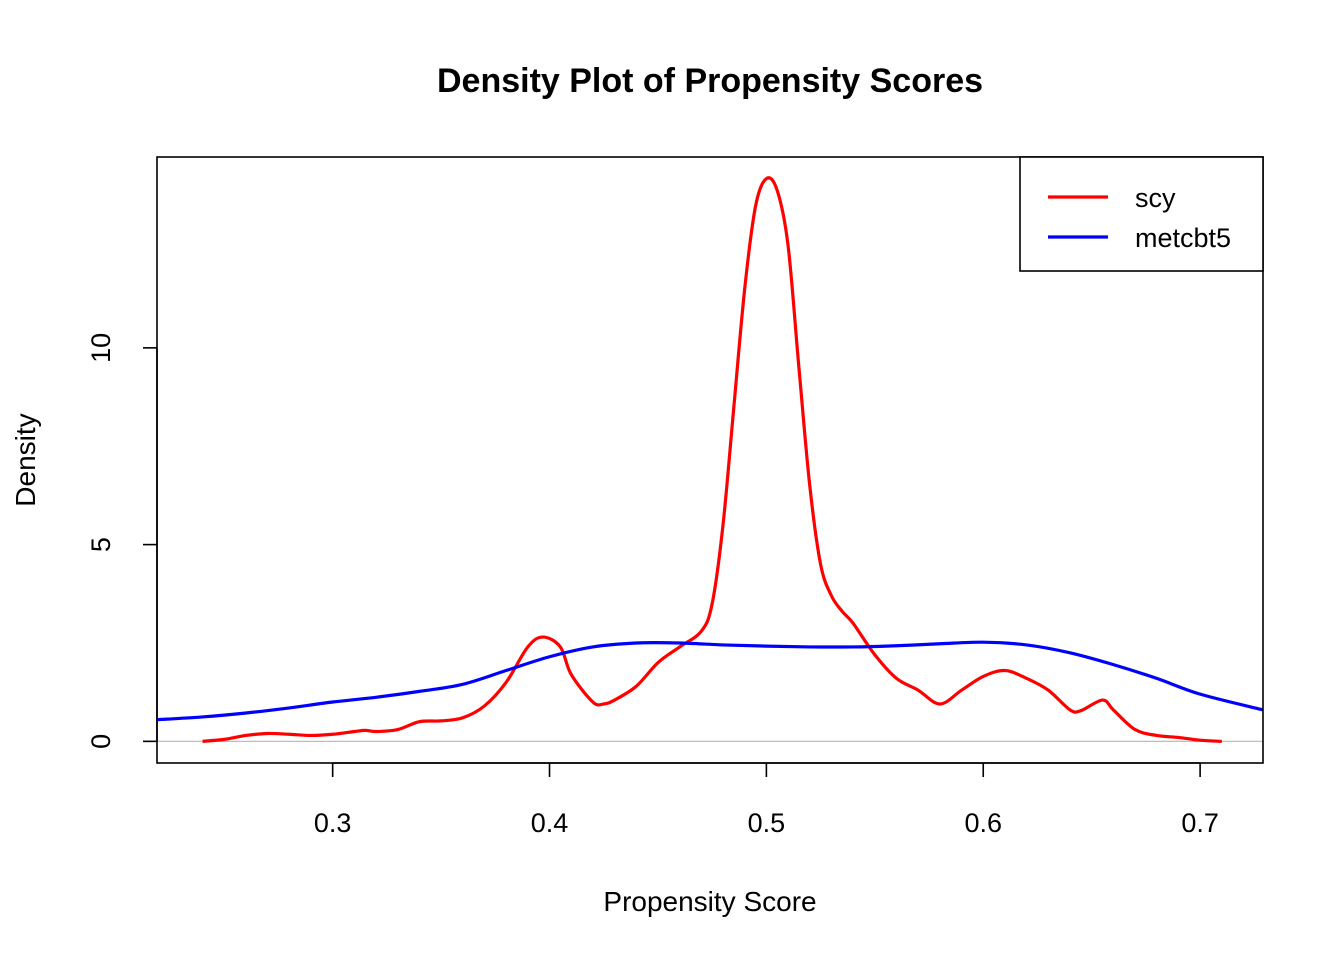 Image resolution: width=1344 pixels, height=960 pixels. I want to click on x-tick-label: 0.7, so click(1200, 823).